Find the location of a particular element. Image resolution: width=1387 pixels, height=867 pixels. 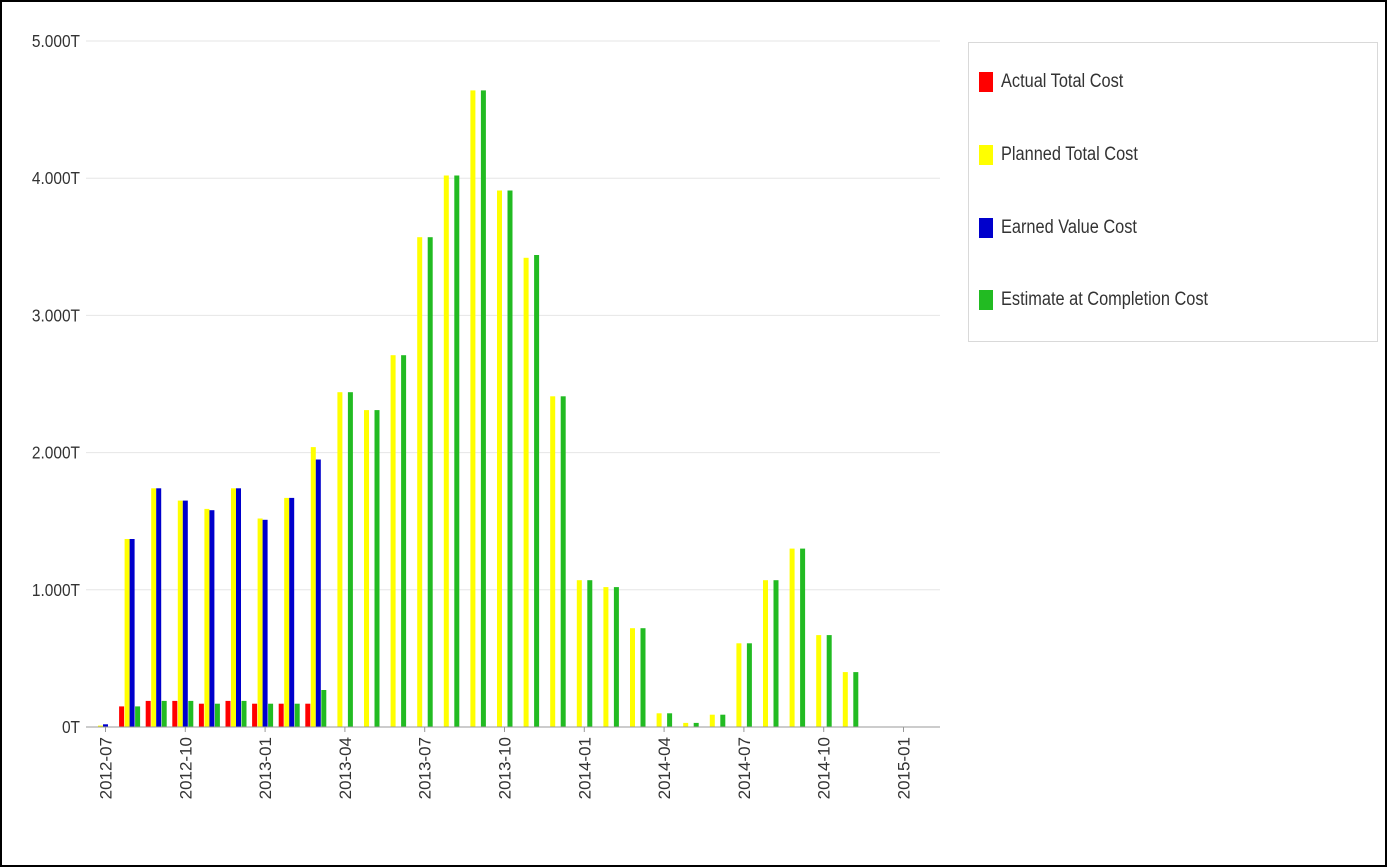

legend-label: Earned Value Cost is located at coordinates (1069, 227).